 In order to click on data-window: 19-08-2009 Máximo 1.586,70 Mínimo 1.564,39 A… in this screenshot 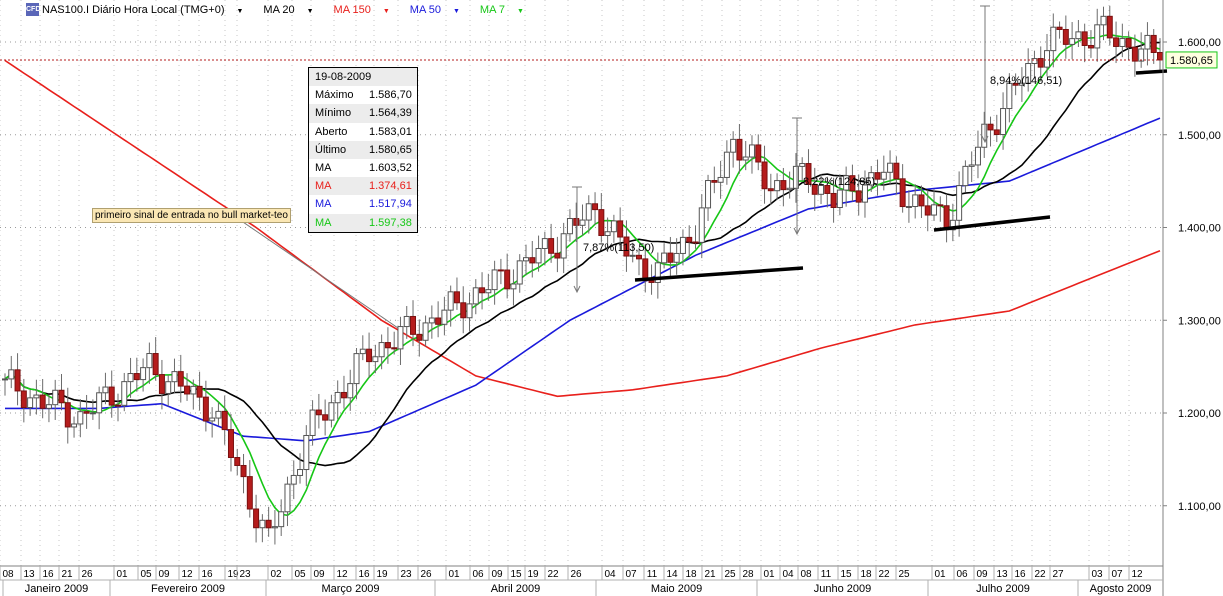, I will do `click(363, 150)`.